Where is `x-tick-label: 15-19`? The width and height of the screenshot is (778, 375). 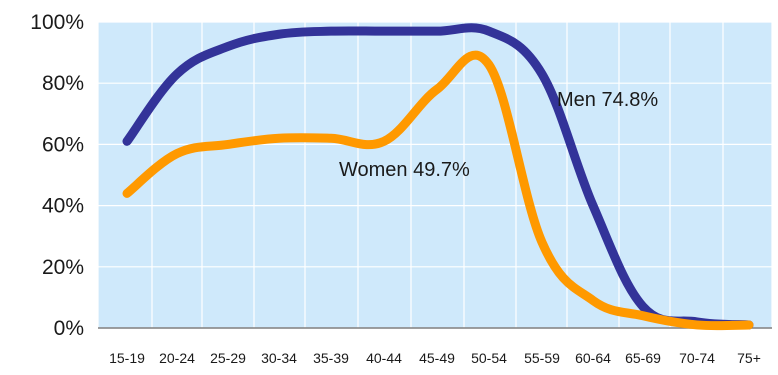 x-tick-label: 15-19 is located at coordinates (127, 358).